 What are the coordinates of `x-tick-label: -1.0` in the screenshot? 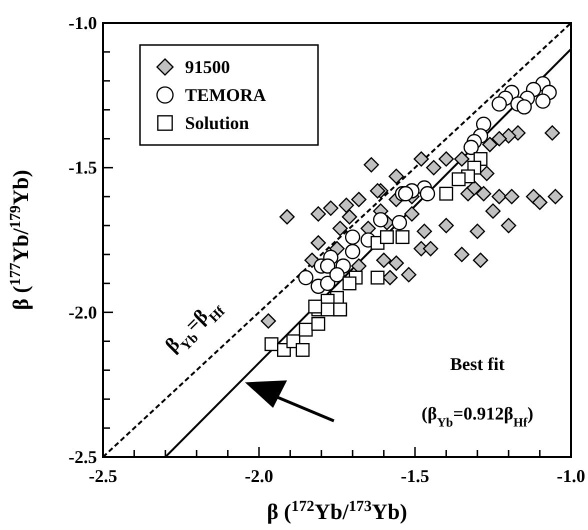 It's located at (571, 476).